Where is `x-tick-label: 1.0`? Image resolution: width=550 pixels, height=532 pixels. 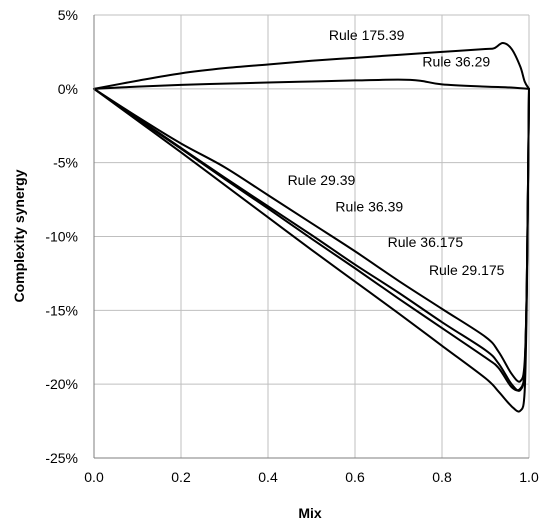 x-tick-label: 1.0 is located at coordinates (529, 477).